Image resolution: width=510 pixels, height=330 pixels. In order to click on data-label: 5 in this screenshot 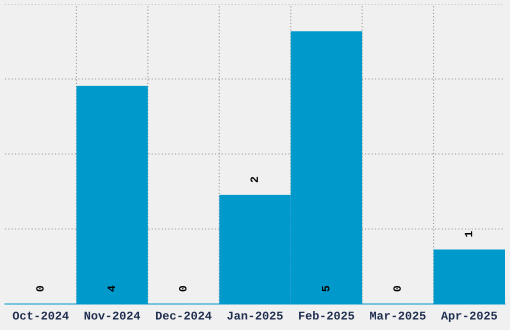, I will do `click(326, 289)`.